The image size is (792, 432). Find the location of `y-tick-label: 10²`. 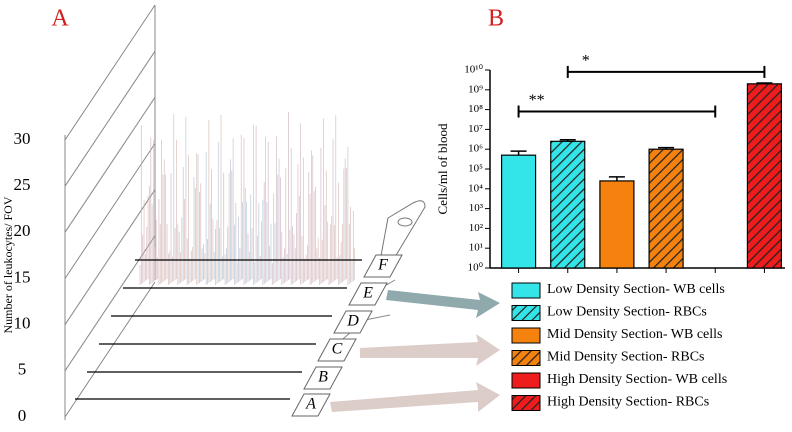

y-tick-label: 10² is located at coordinates (476, 228).